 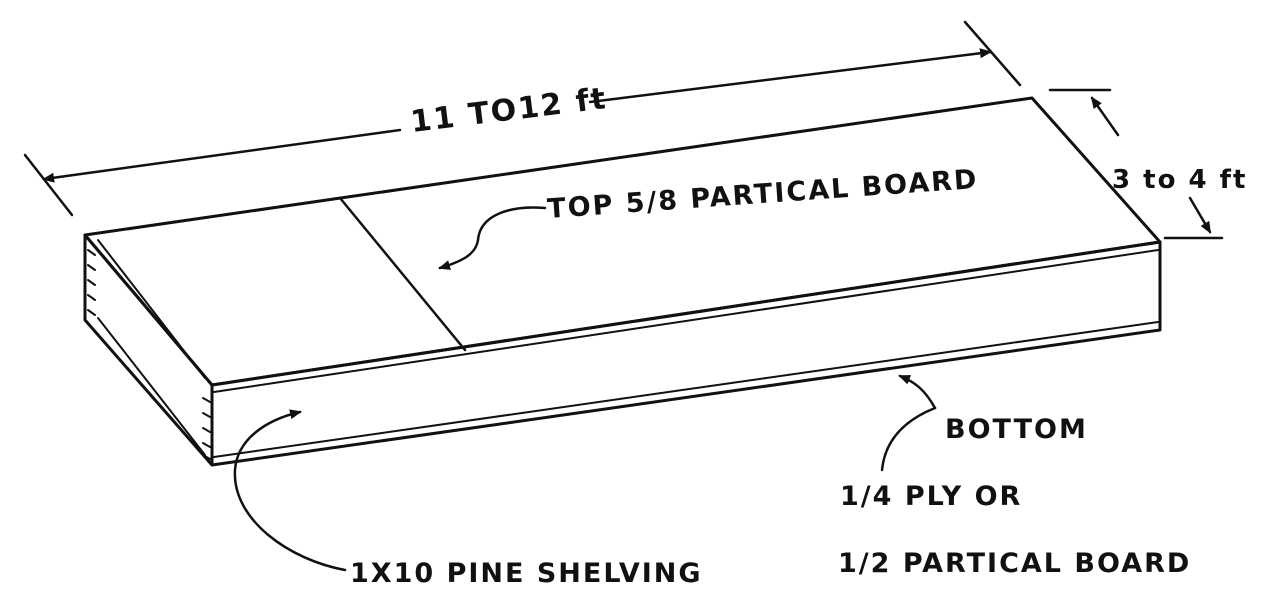 What do you see at coordinates (908, 439) in the screenshot?
I see `bottom-arrow-tail` at bounding box center [908, 439].